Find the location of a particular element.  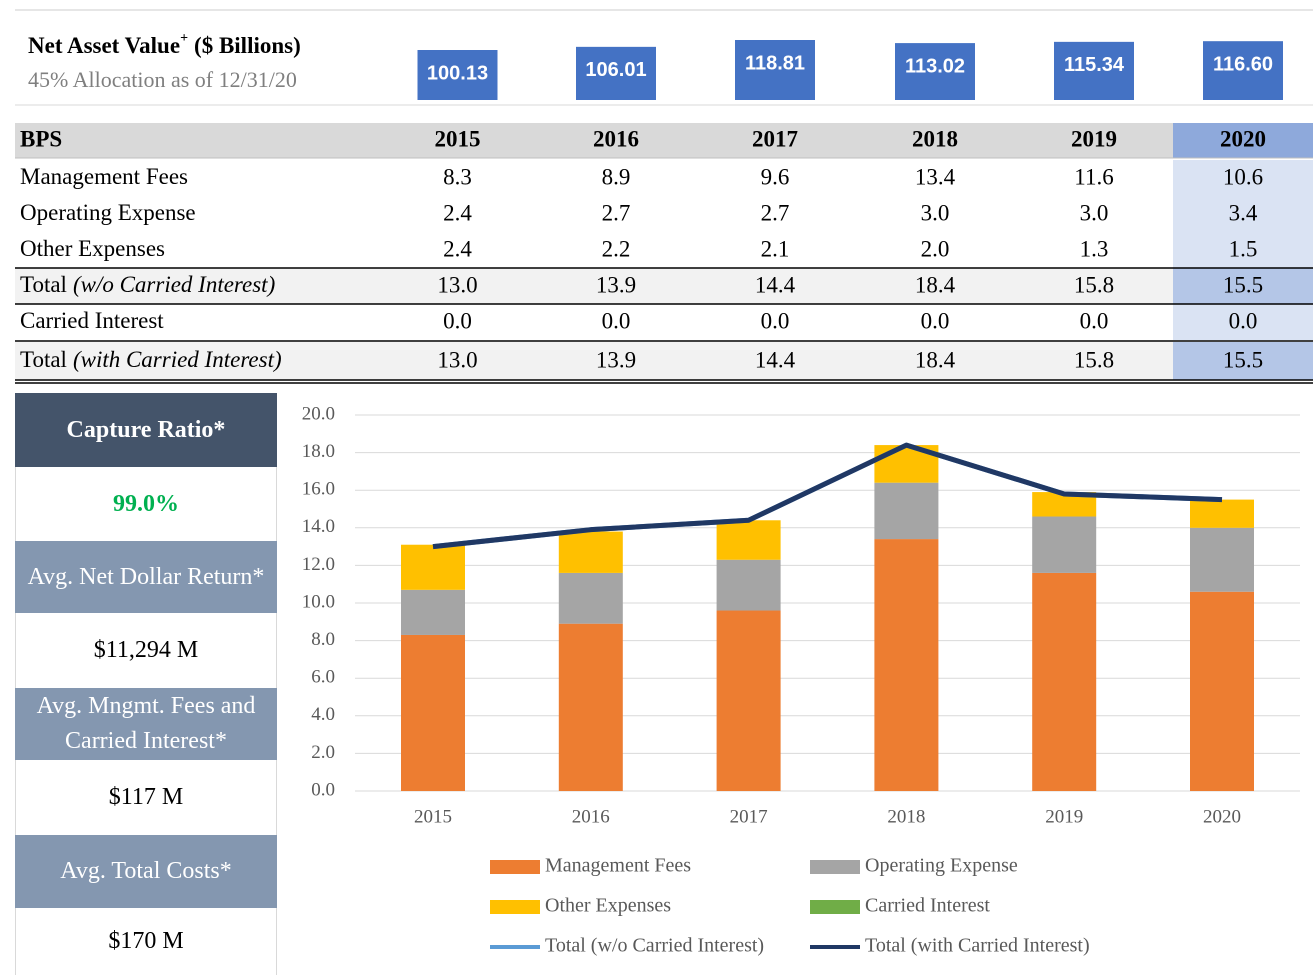

x-tick-label: 2020 is located at coordinates (1222, 816).